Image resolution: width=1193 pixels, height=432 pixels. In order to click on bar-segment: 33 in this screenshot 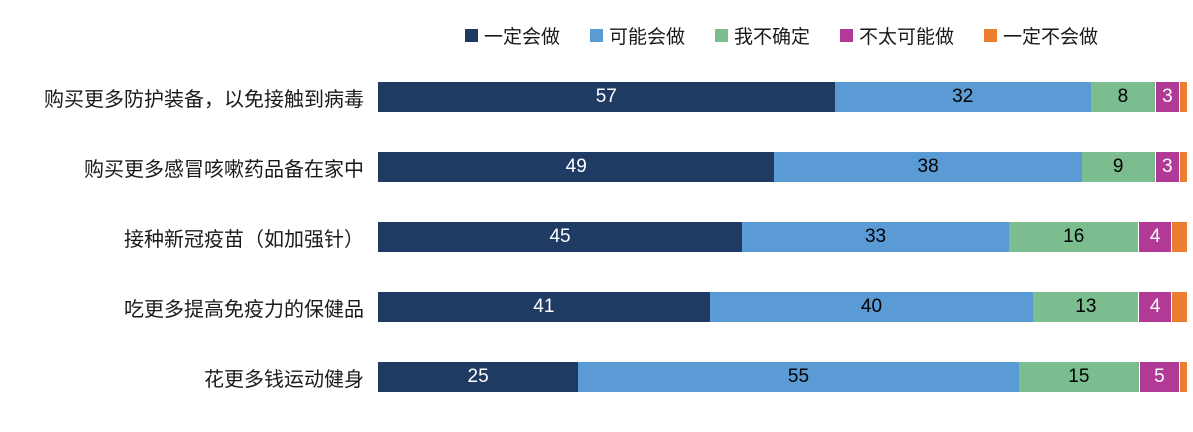, I will do `click(876, 237)`.